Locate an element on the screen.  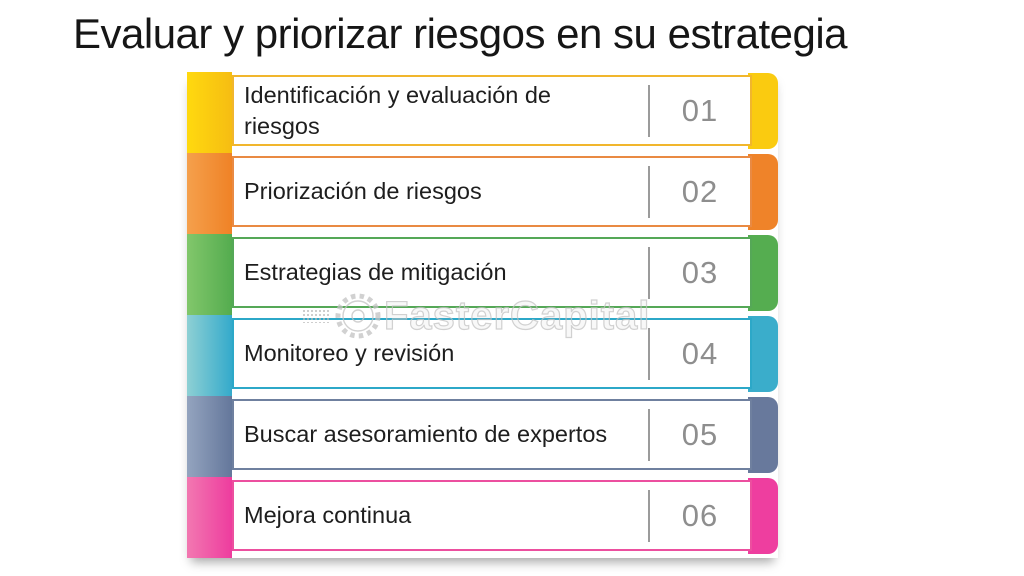
step-row-3: Estrategias de mitigación 03 is located at coordinates (482, 274).